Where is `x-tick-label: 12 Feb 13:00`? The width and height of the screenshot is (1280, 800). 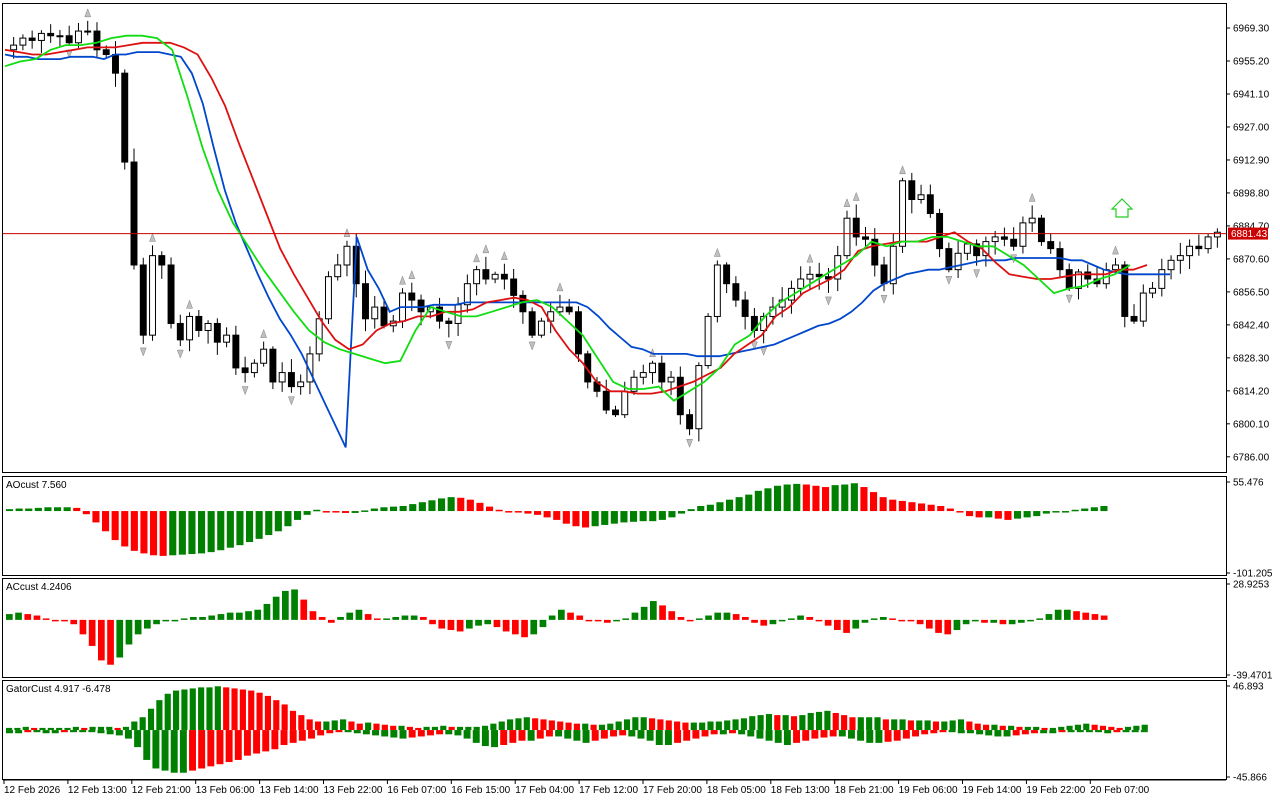
x-tick-label: 12 Feb 13:00 is located at coordinates (97, 790).